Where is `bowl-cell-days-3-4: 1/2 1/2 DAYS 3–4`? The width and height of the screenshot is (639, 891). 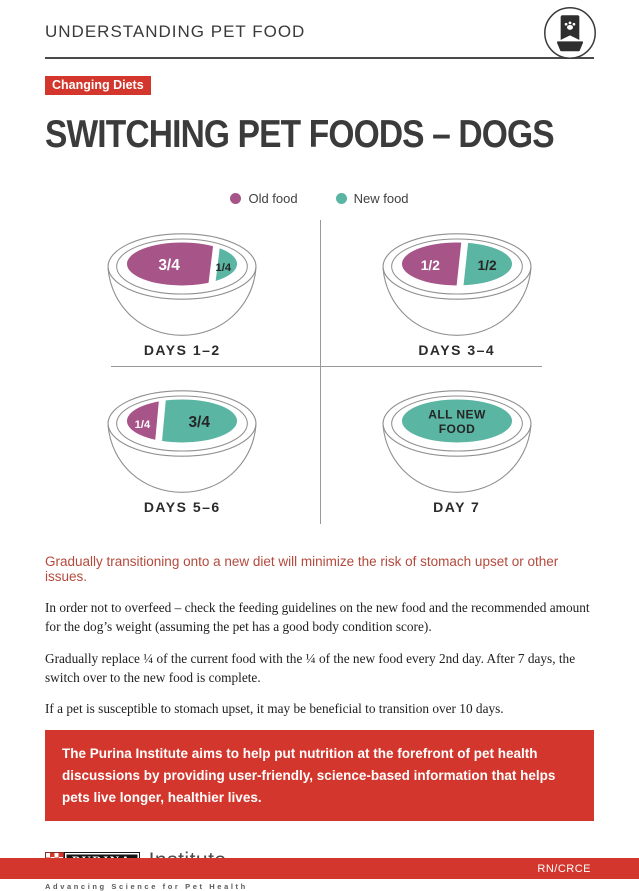
bowl-cell-days-3-4: 1/2 1/2 DAYS 3–4 is located at coordinates (457, 292).